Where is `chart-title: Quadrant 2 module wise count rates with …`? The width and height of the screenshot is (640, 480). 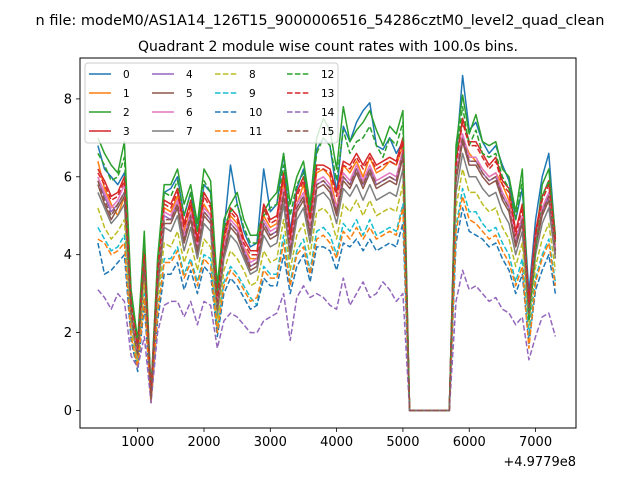
chart-title: Quadrant 2 module wise count rates with … is located at coordinates (328, 47).